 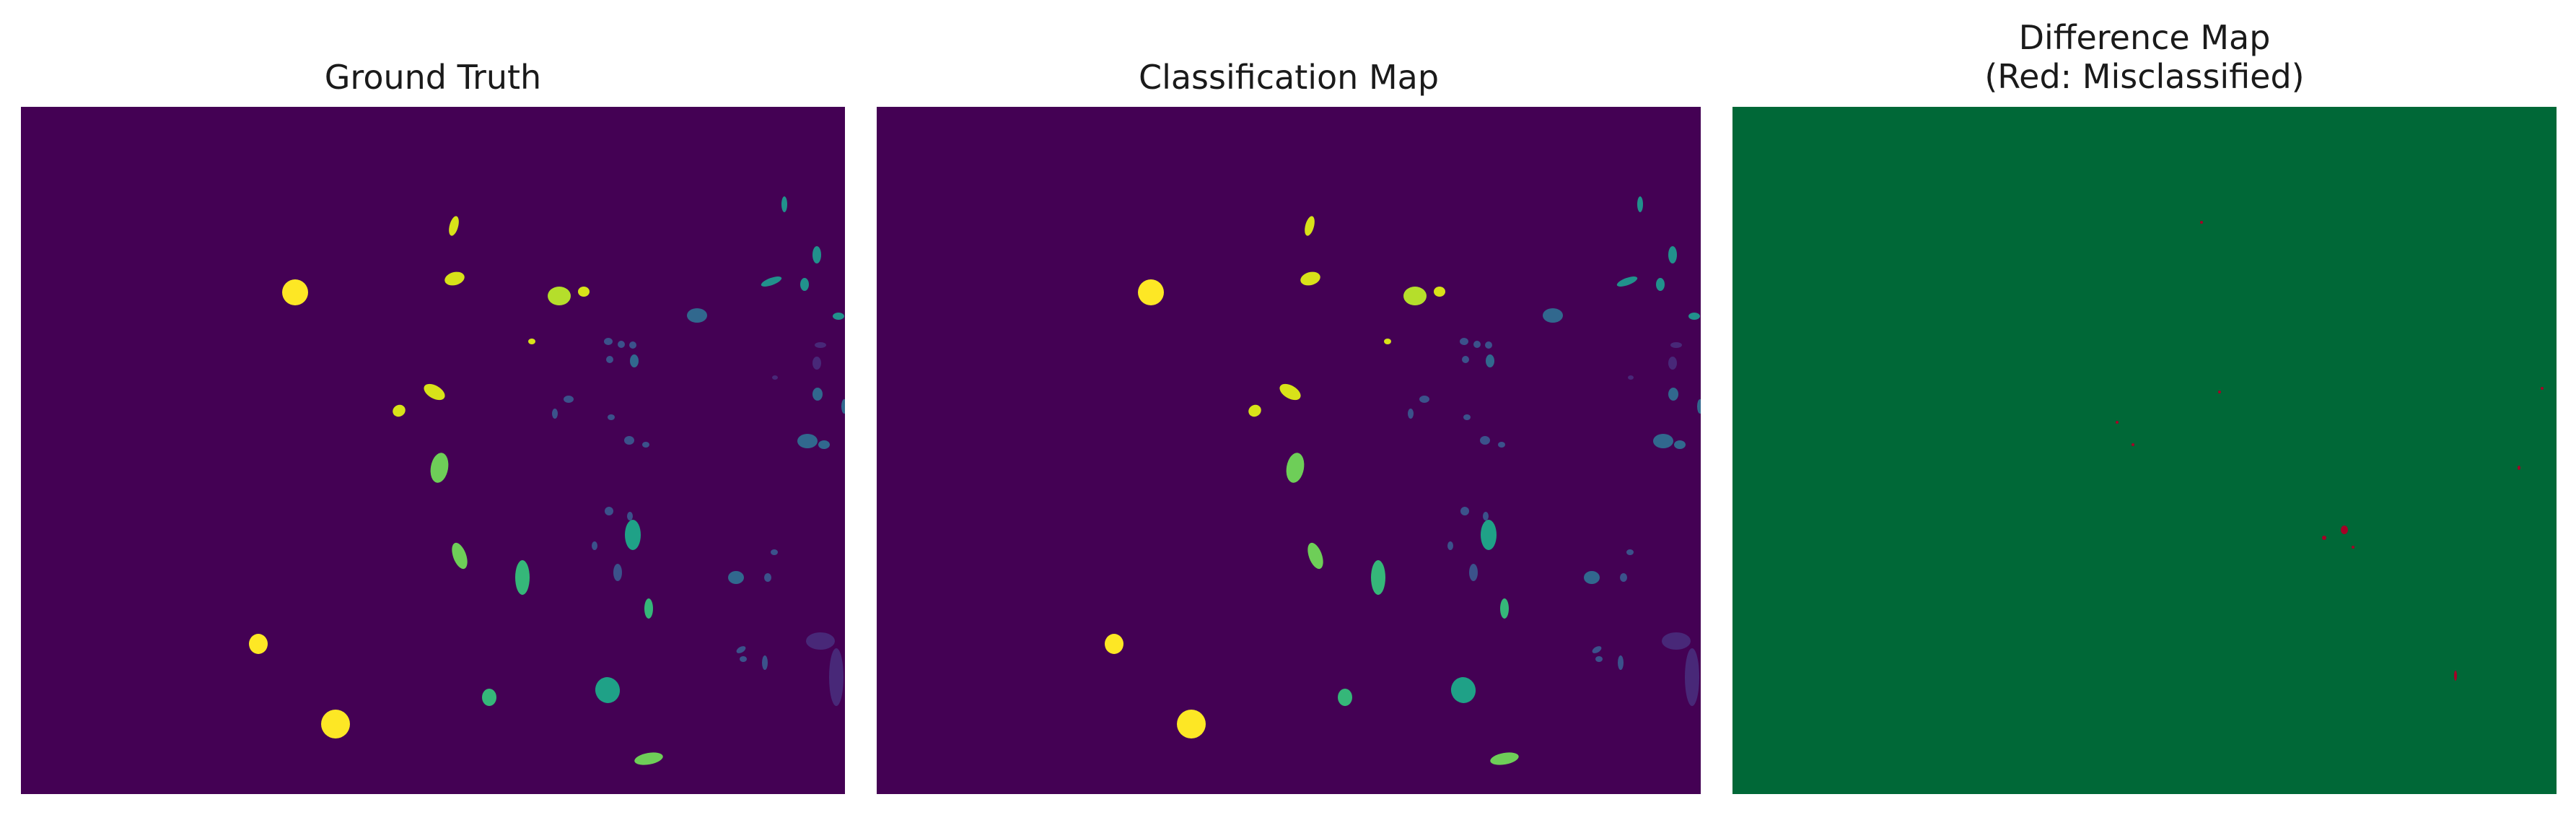 I want to click on ground-truth-title: Ground Truth, so click(x=433, y=77).